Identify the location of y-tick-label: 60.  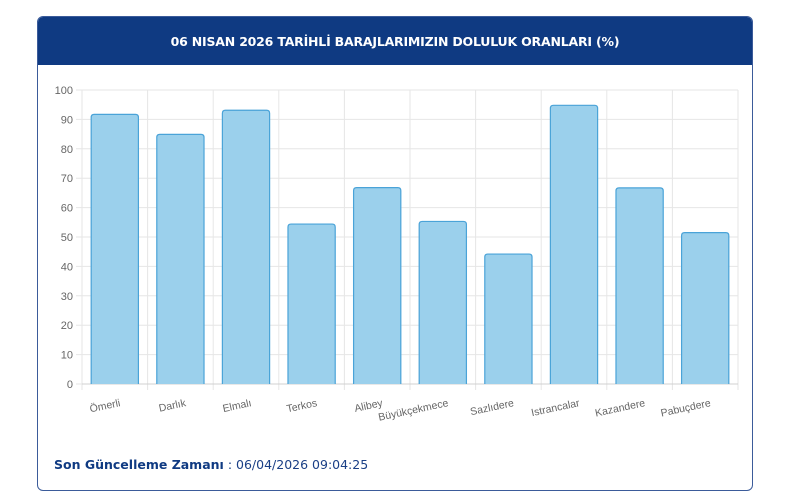
(67, 209).